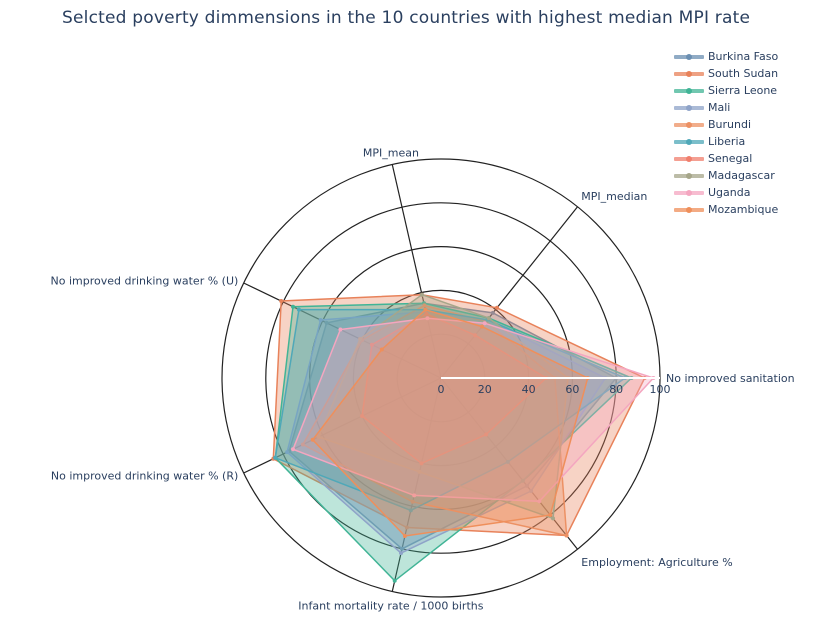 The image size is (828, 623). Describe the element at coordinates (614, 196) in the screenshot. I see `axis-label: MPI_median` at that location.